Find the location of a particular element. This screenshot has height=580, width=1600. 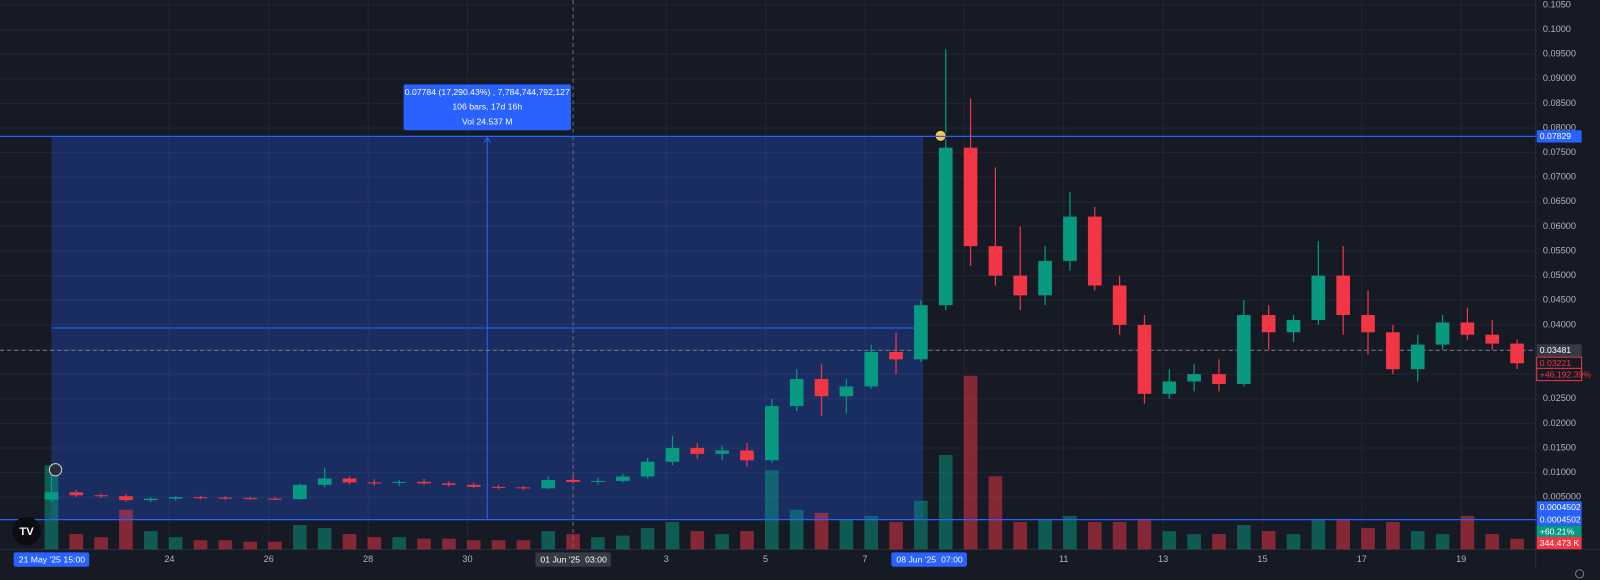

x-tick-label: 3 is located at coordinates (666, 559).